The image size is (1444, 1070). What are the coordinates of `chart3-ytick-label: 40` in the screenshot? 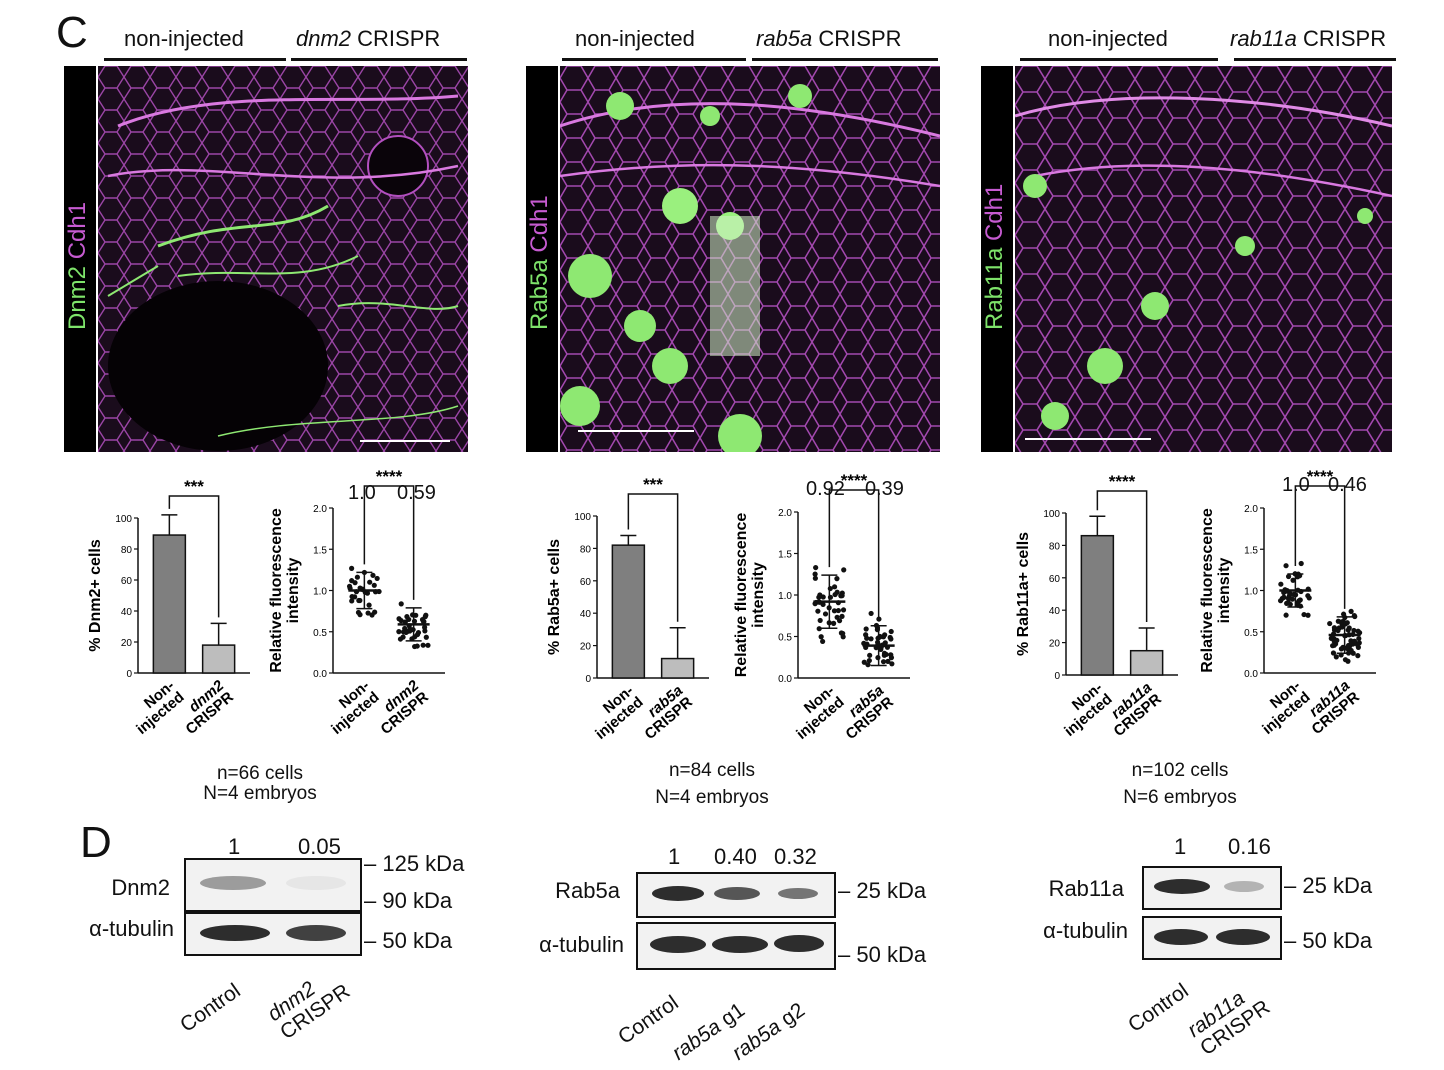 It's located at (586, 614).